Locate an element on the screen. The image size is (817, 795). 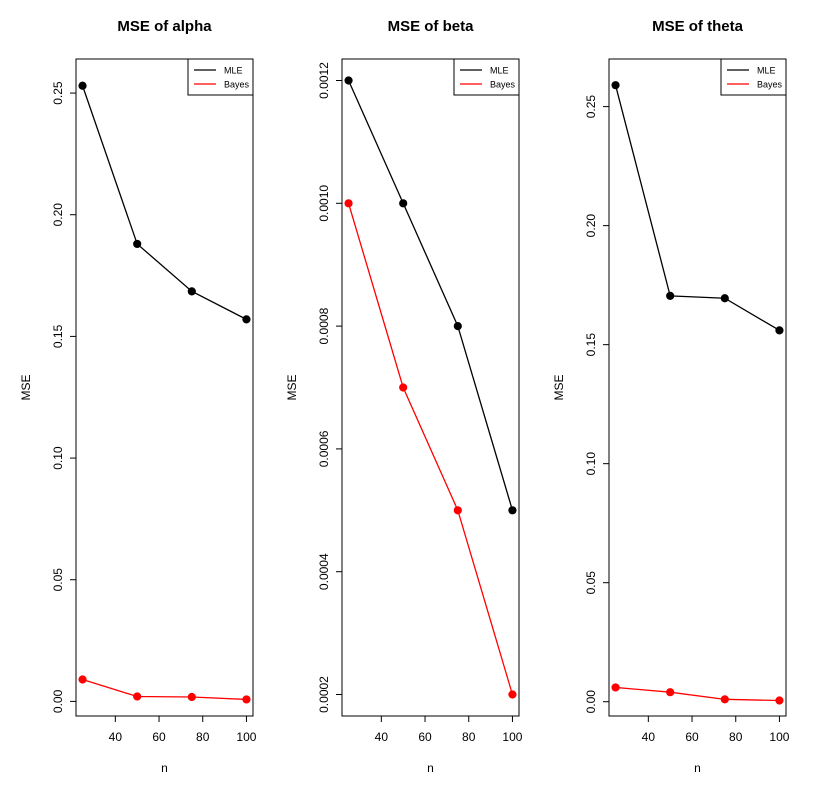
chart-title: MSE of theta is located at coordinates (697, 26).